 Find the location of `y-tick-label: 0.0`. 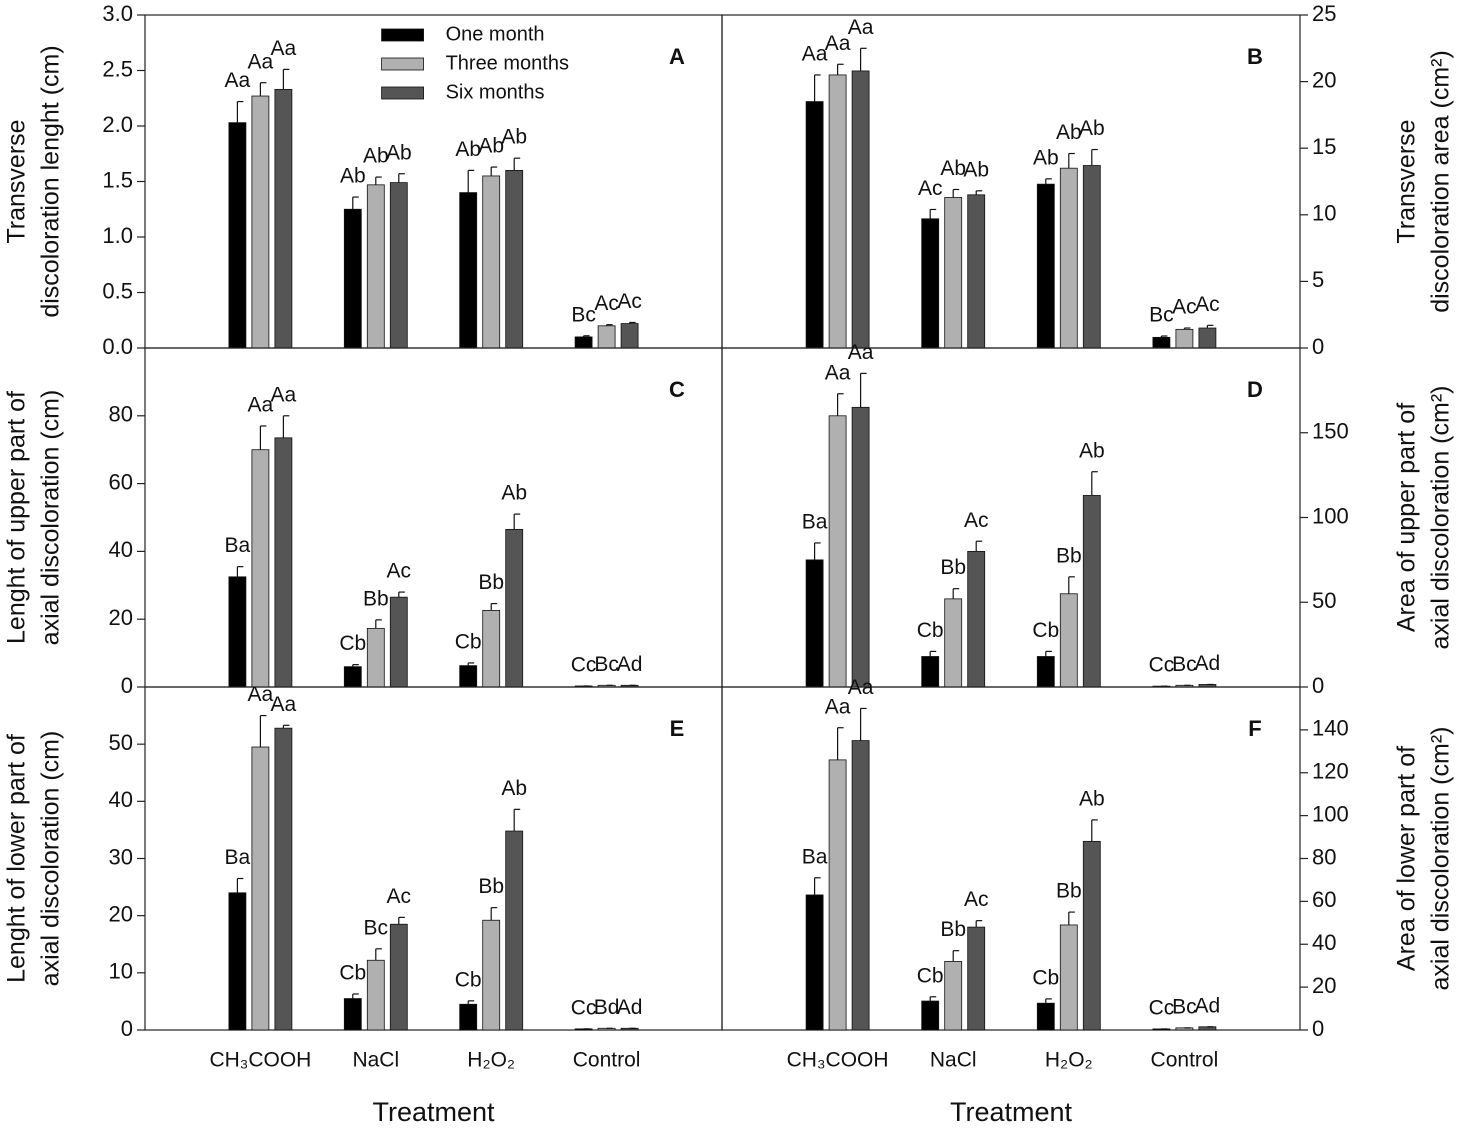

y-tick-label: 0.0 is located at coordinates (117, 346).